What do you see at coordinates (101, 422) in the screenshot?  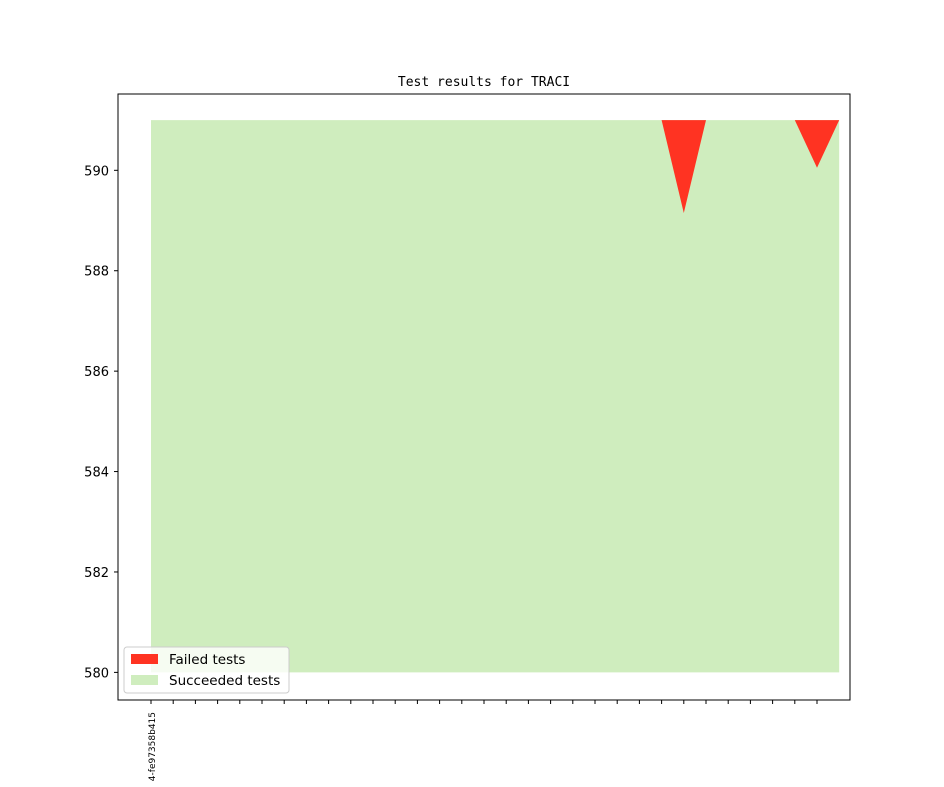 I see `y-axis: 580 582 584 586 588 590` at bounding box center [101, 422].